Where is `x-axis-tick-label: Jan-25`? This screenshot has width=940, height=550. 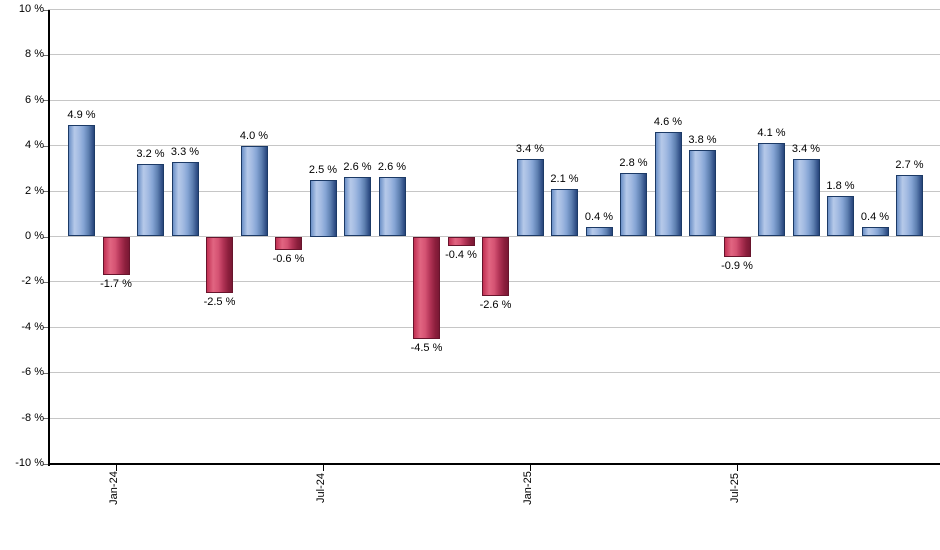
x-axis-tick-label: Jan-25 is located at coordinates (528, 488).